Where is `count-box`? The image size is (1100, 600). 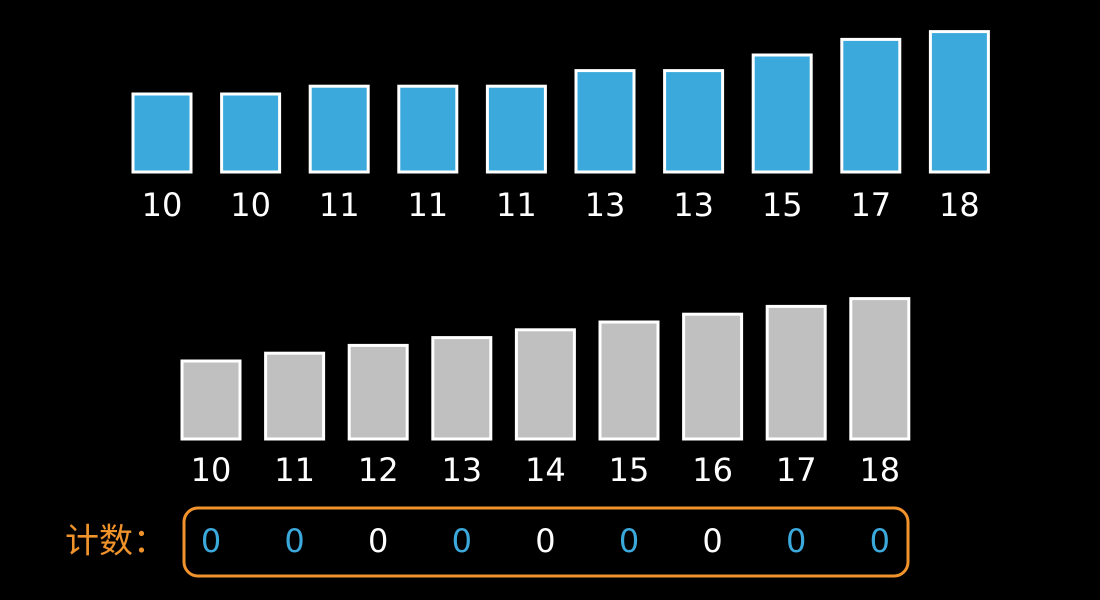
count-box is located at coordinates (546, 542).